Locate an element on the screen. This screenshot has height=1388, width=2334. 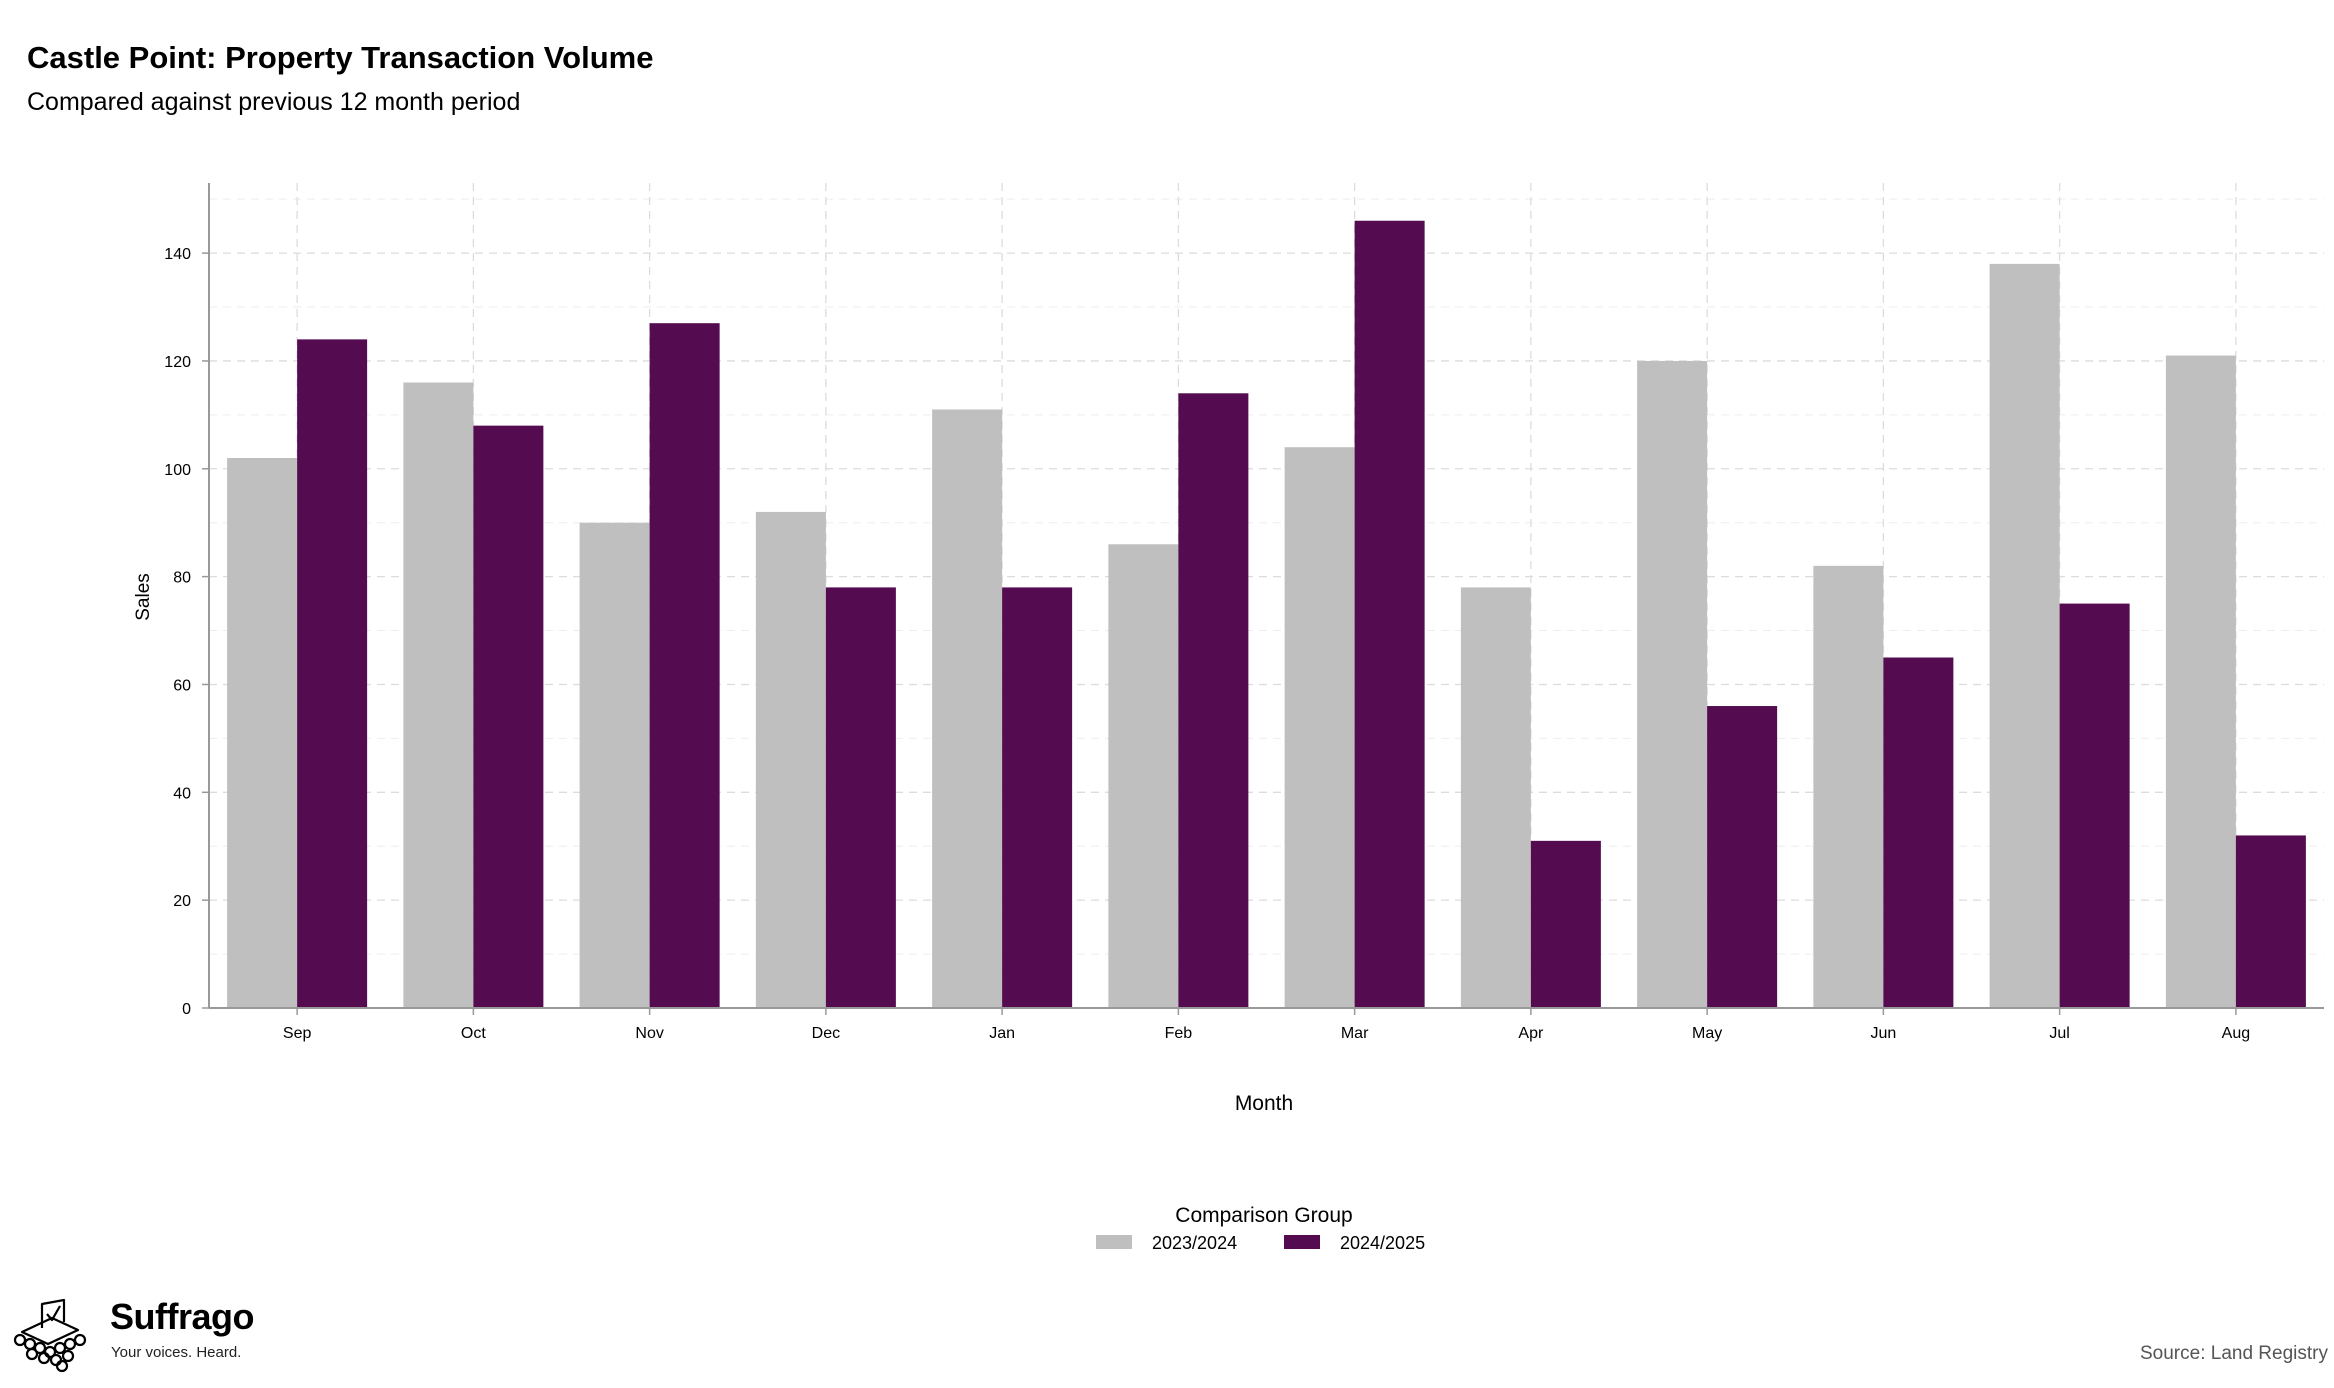
bar-apr-2023-2024 is located at coordinates (1495, 797).